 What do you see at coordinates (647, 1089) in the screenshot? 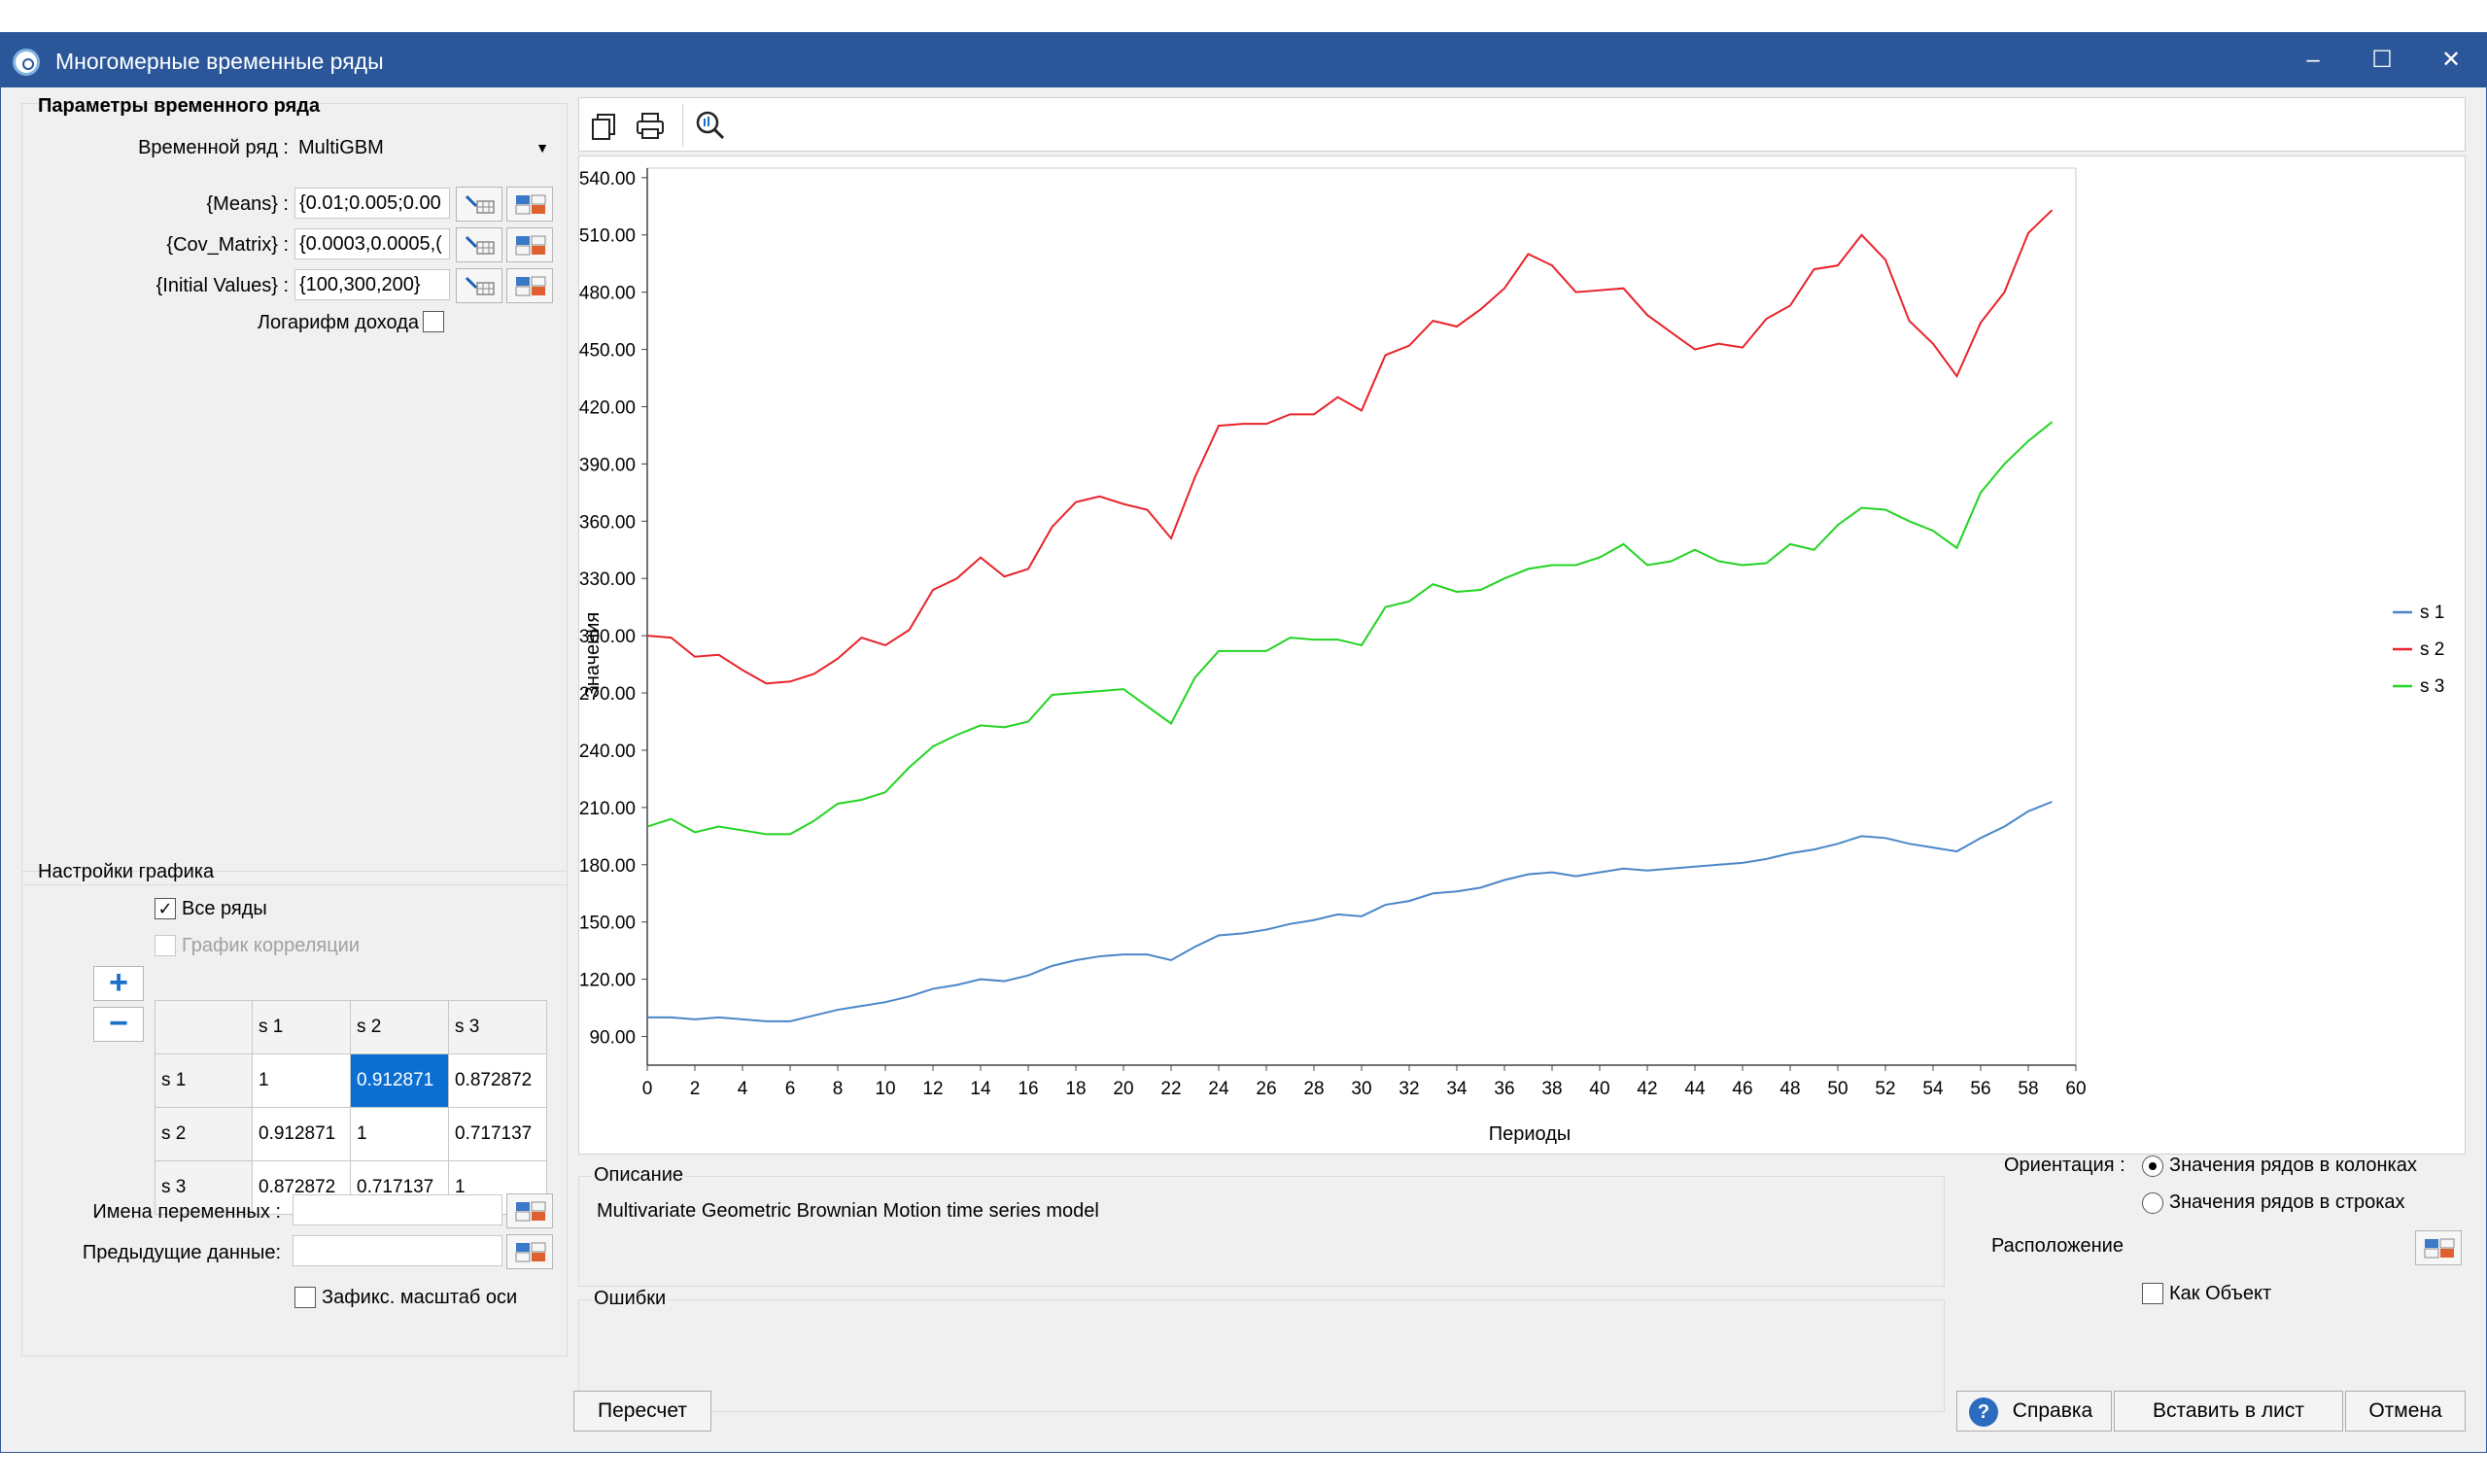
I see `x-tick-label: 0` at bounding box center [647, 1089].